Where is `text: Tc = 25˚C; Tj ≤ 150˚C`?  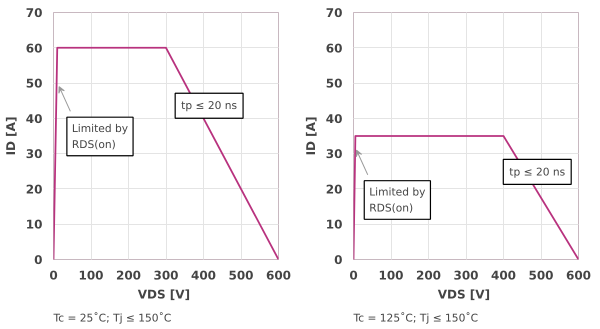 text: Tc = 25˚C; Tj ≤ 150˚C is located at coordinates (112, 318).